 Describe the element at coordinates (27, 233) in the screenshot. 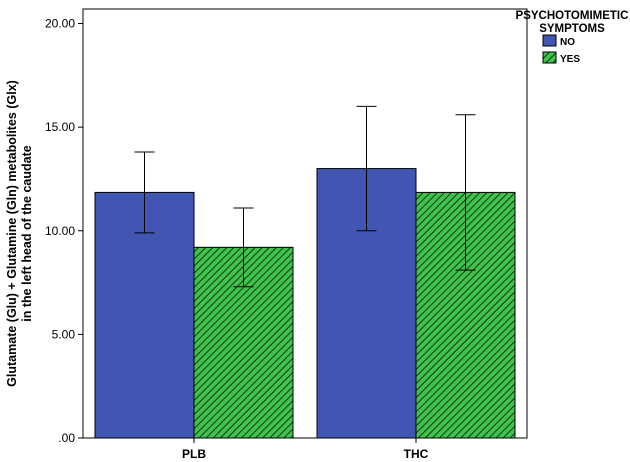

I see `y-axis-title-line: in the left head of the caudate` at that location.